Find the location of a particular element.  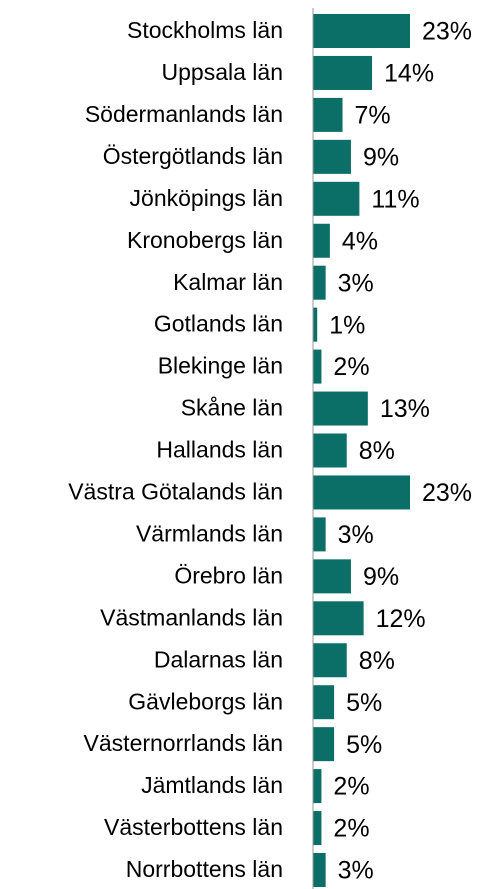

category-label: Hallands län is located at coordinates (219, 450).